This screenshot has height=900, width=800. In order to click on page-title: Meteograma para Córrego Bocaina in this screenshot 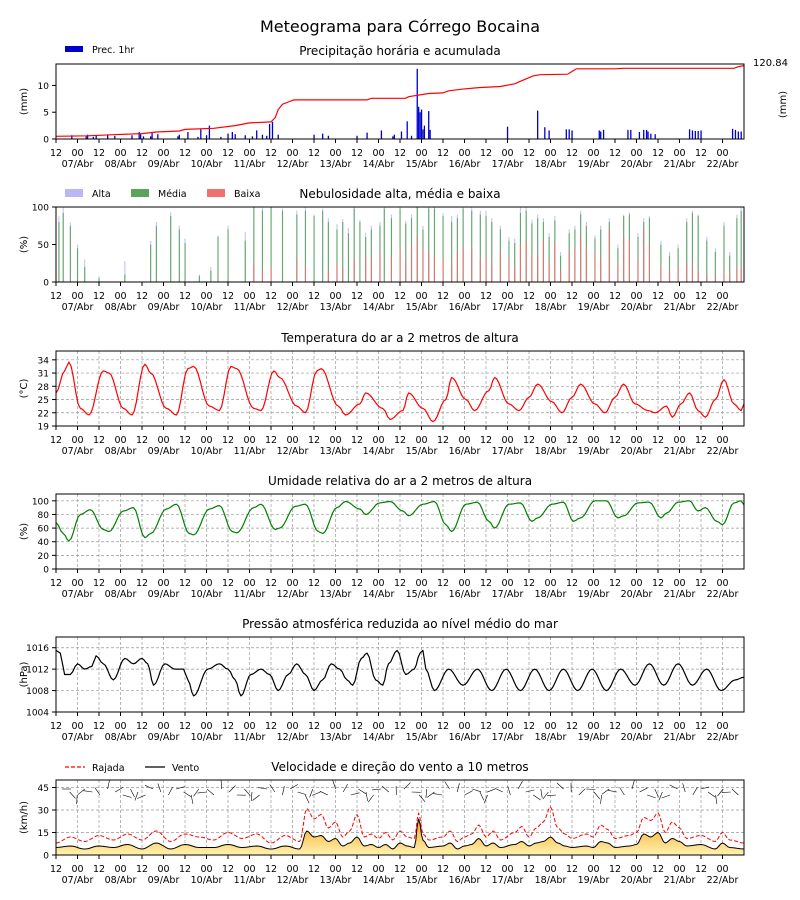, I will do `click(400, 26)`.